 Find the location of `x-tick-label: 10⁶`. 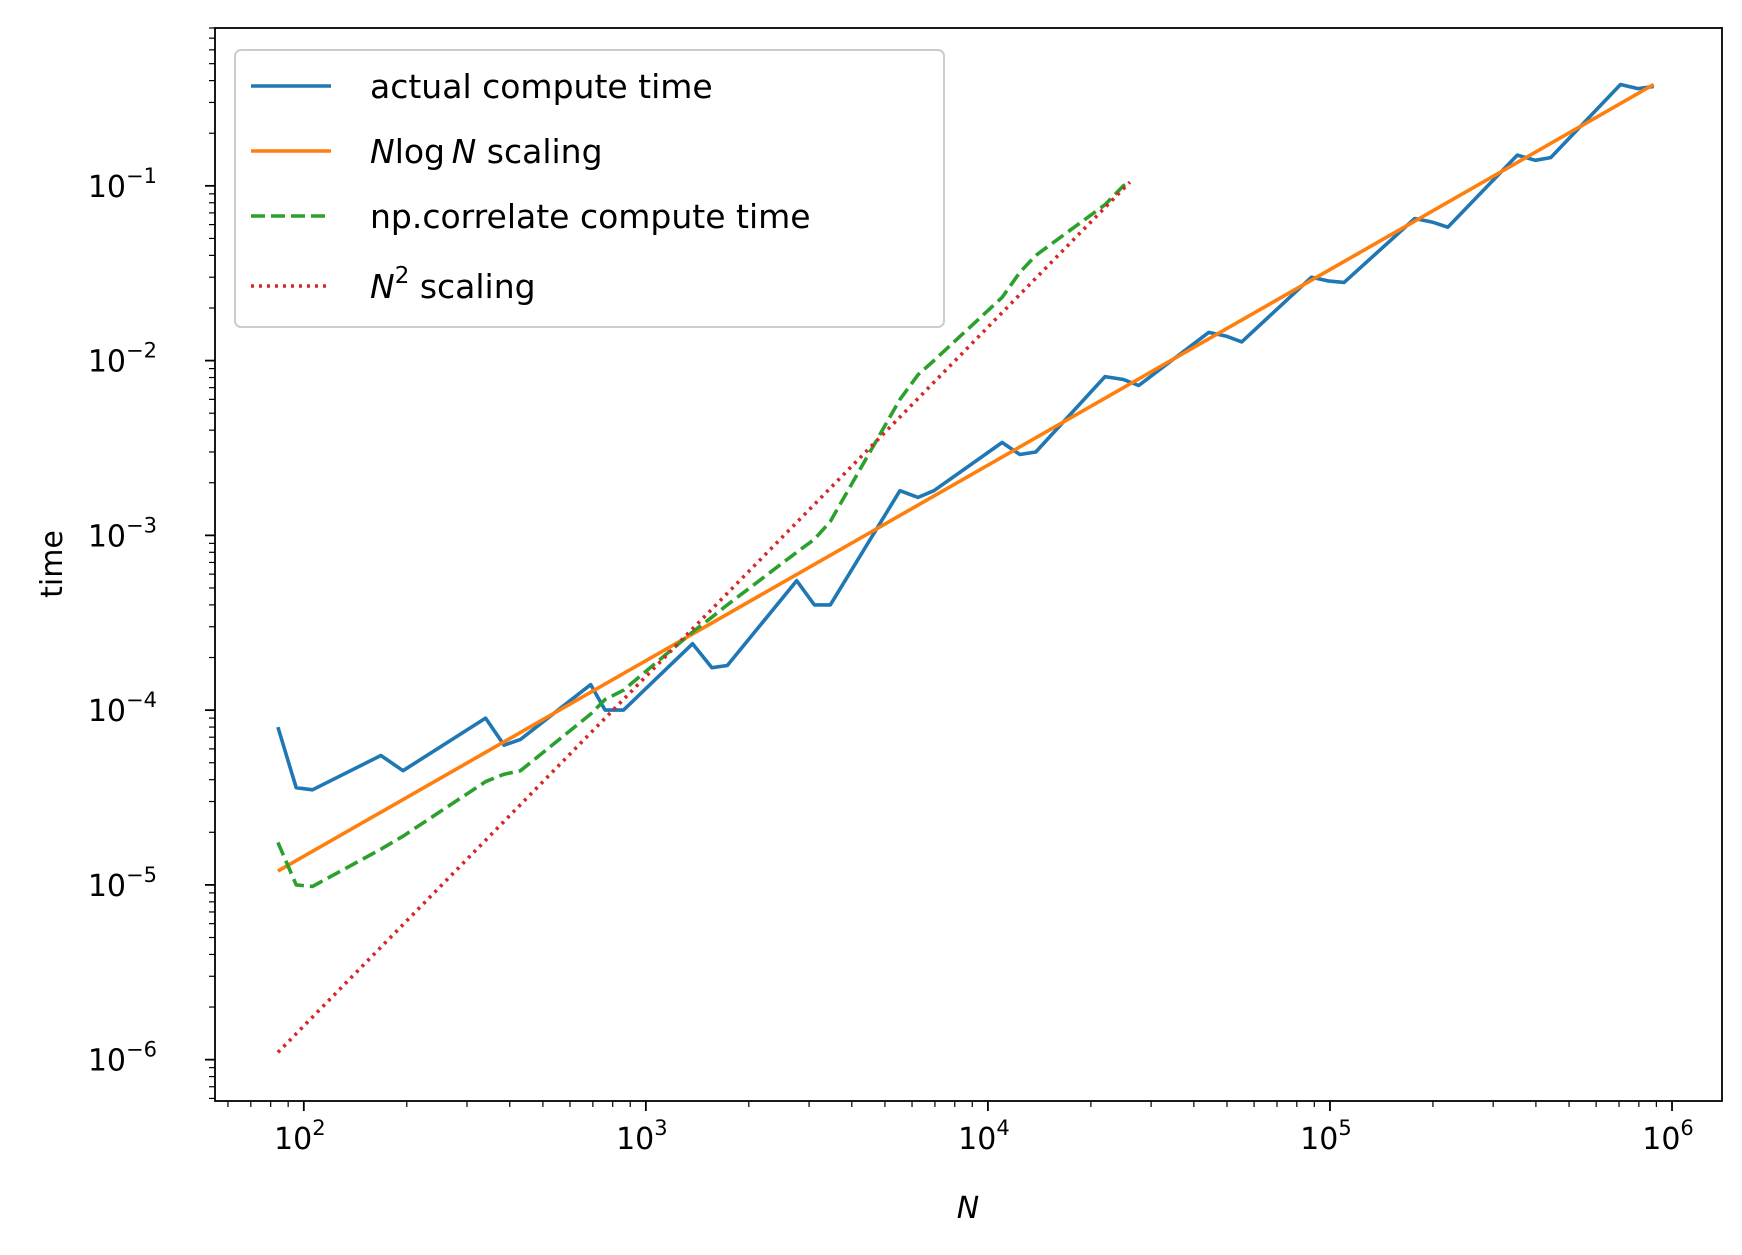

x-tick-label: 10⁶ is located at coordinates (1668, 1136).